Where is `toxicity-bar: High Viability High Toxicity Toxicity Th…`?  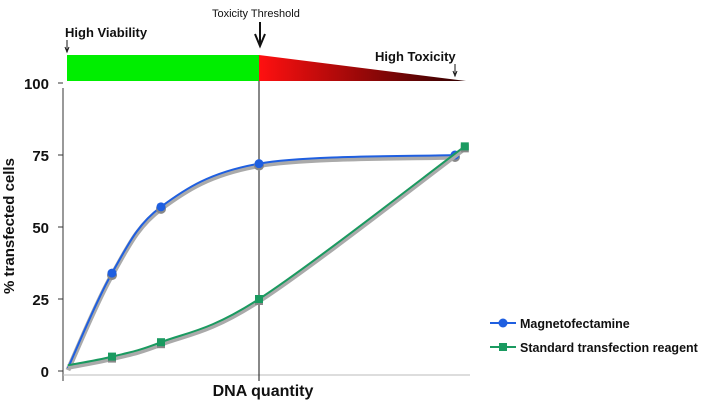
toxicity-bar: High Viability High Toxicity Toxicity Th… is located at coordinates (265, 44).